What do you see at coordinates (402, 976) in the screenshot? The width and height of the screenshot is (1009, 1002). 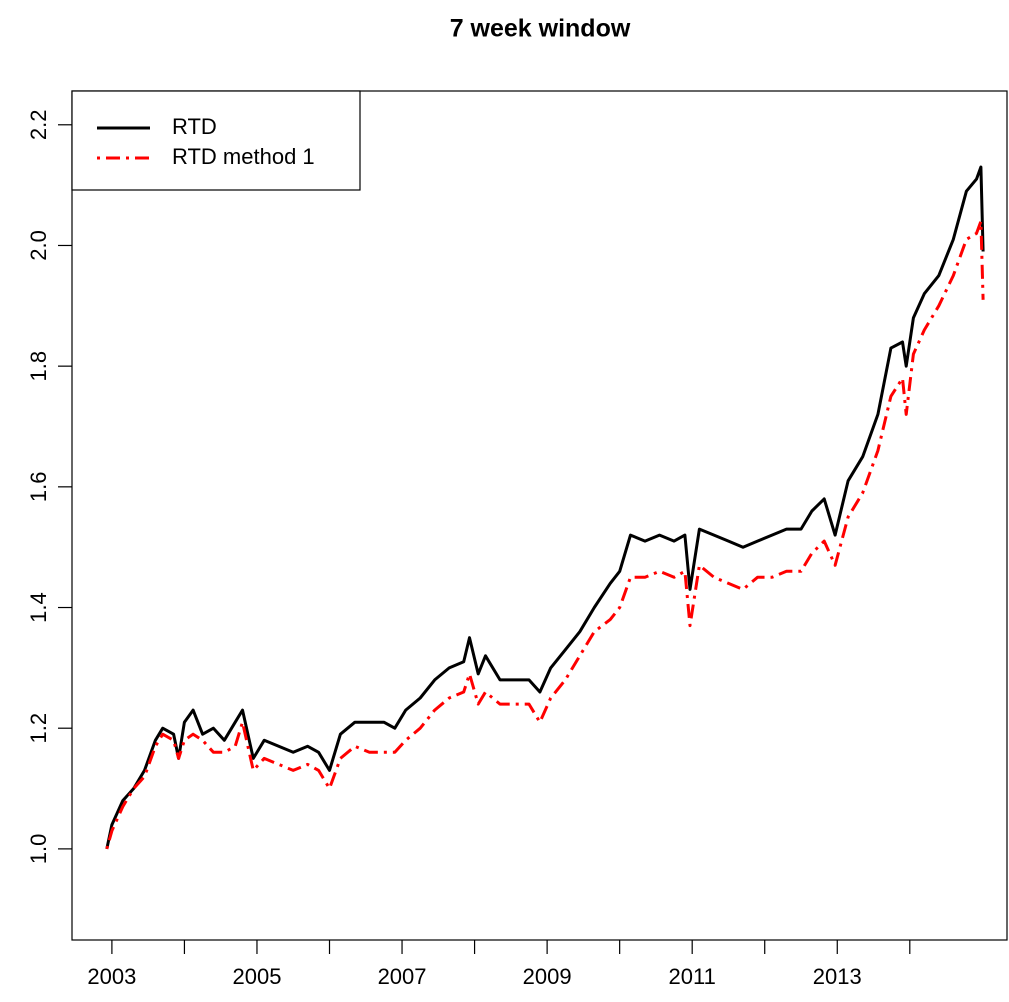 I see `x-tick-label: 2007` at bounding box center [402, 976].